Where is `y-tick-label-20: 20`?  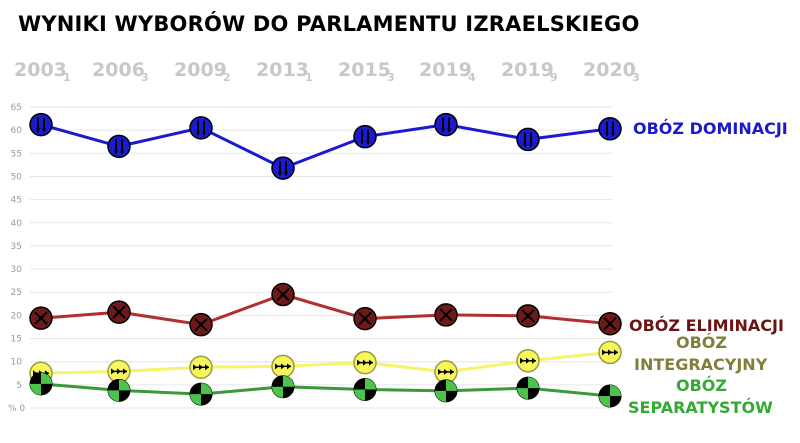
y-tick-label-20: 20 is located at coordinates (17, 316).